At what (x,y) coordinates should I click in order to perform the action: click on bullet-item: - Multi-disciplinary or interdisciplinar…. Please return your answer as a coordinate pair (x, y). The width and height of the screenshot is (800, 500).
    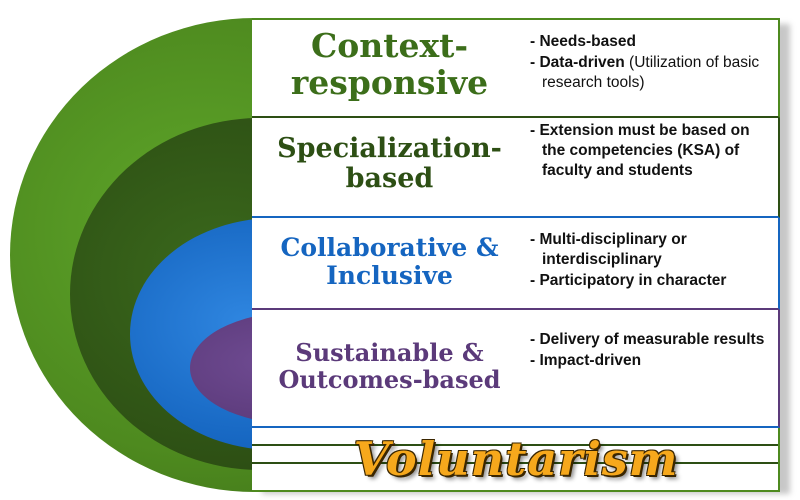
    Looking at the image, I should click on (608, 250).